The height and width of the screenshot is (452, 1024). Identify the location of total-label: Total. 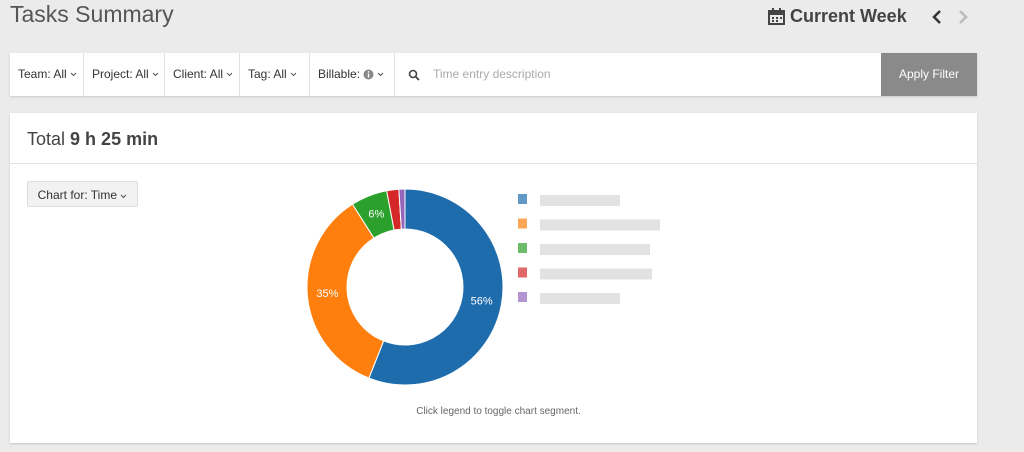
(46, 139).